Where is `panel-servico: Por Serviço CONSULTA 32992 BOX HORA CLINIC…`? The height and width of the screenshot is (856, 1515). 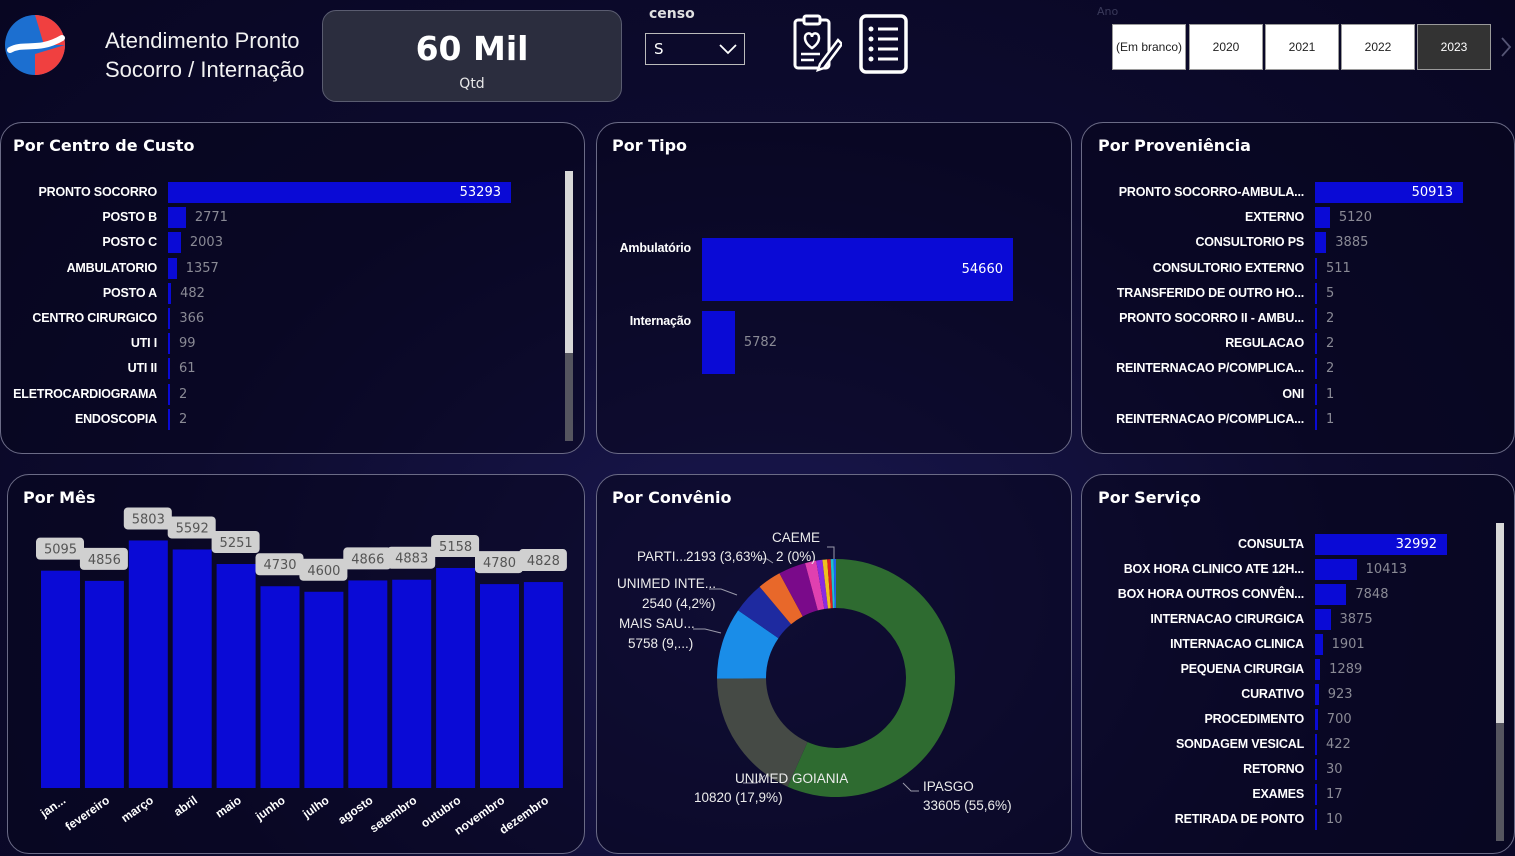
panel-servico: Por Serviço CONSULTA 32992 BOX HORA CLINIC… is located at coordinates (1298, 664).